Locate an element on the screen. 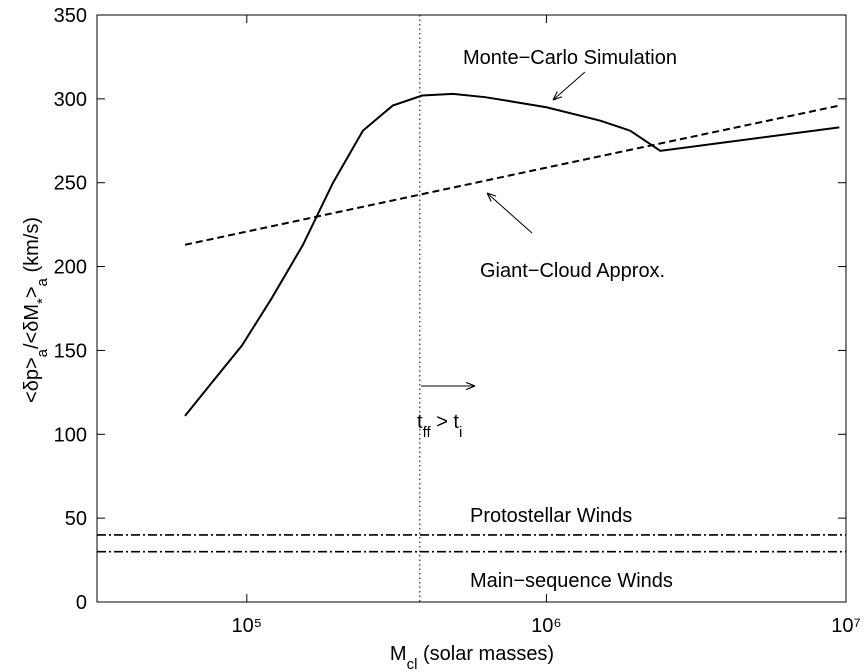 The height and width of the screenshot is (672, 865). annotation-part: > t is located at coordinates (445, 422).